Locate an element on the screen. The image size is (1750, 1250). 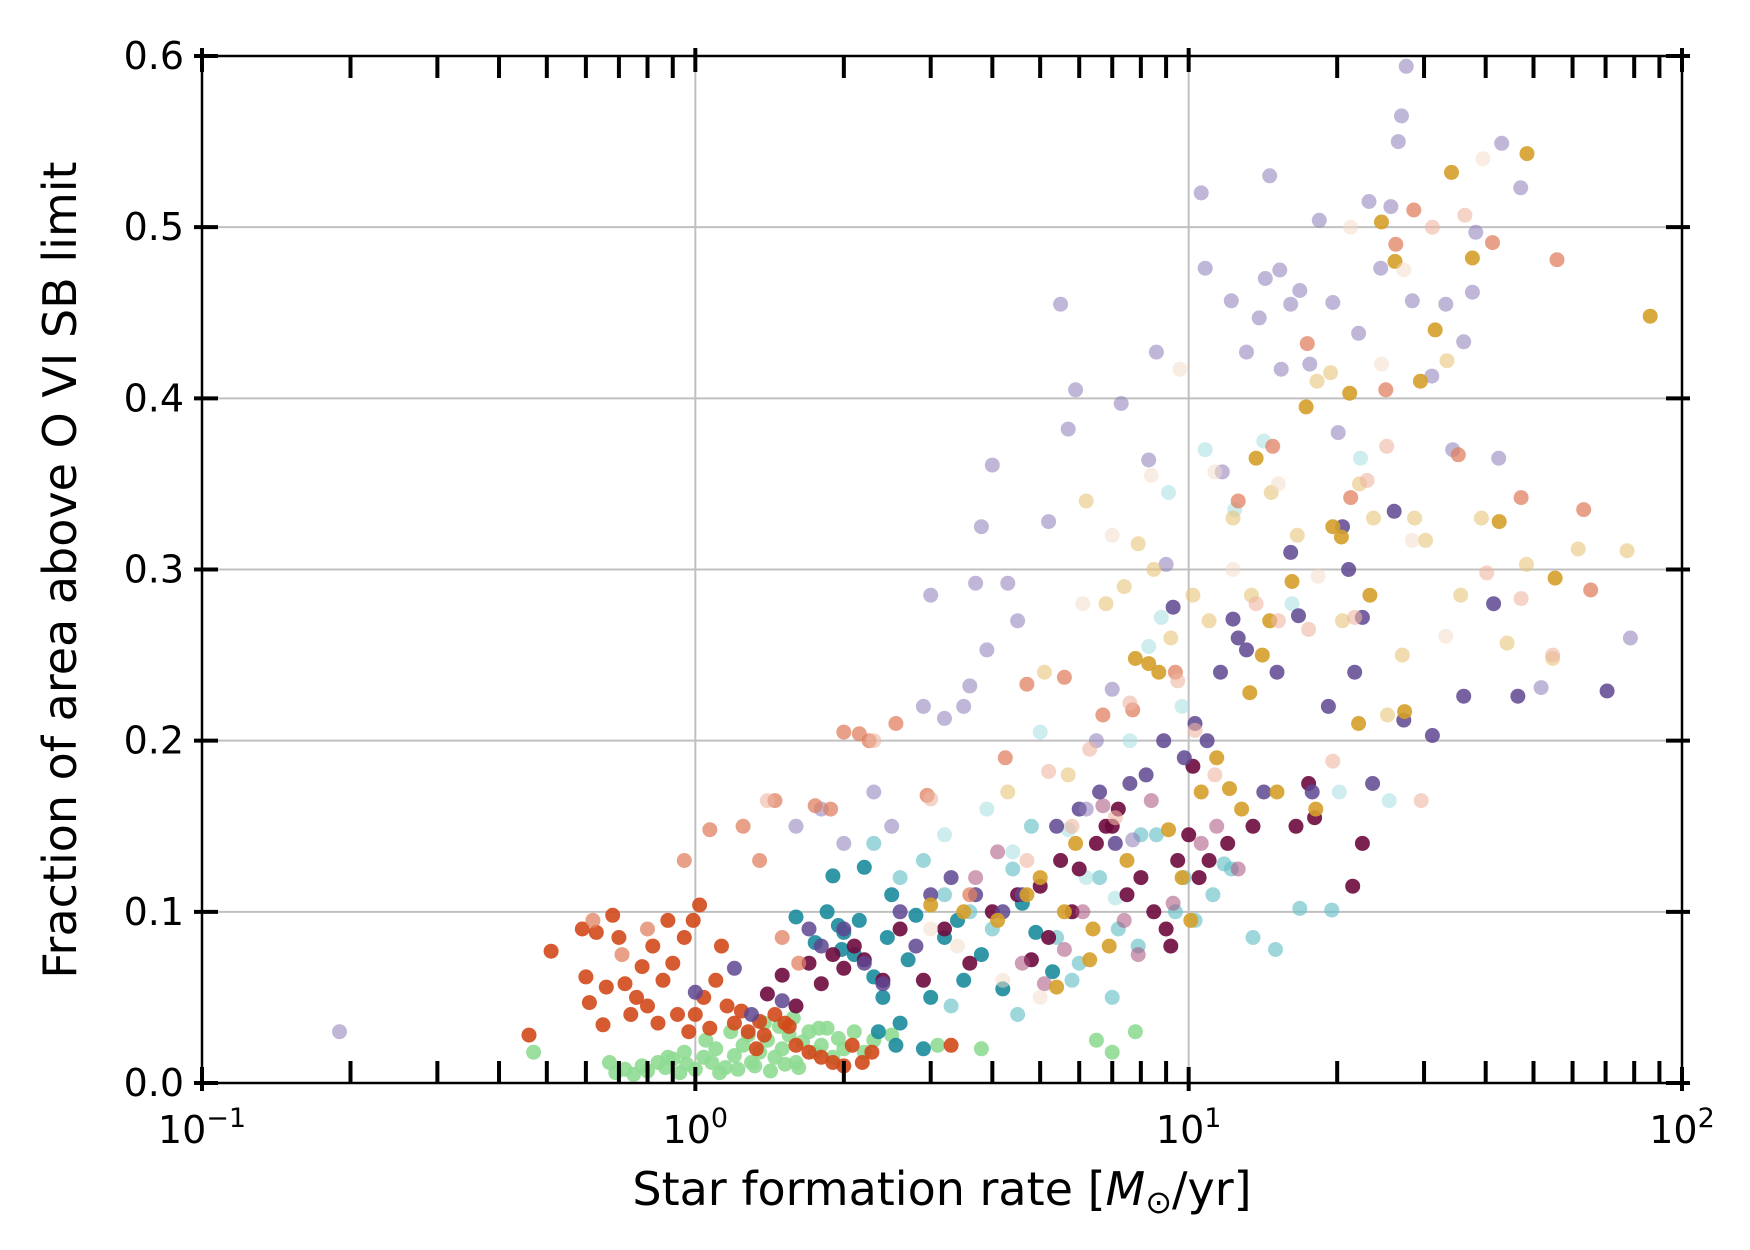
y-tick-label: 0.3 is located at coordinates (154, 570).